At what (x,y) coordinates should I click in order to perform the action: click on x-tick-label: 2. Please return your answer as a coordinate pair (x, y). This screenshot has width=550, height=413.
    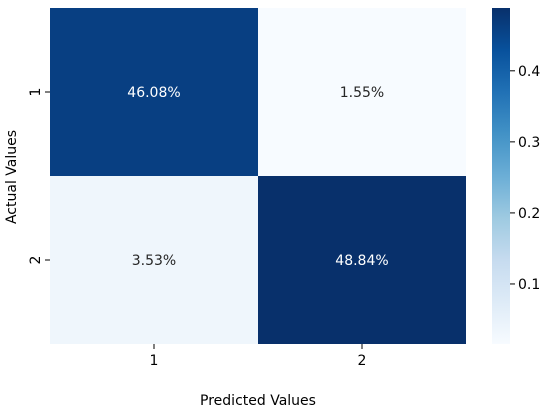
    Looking at the image, I should click on (362, 361).